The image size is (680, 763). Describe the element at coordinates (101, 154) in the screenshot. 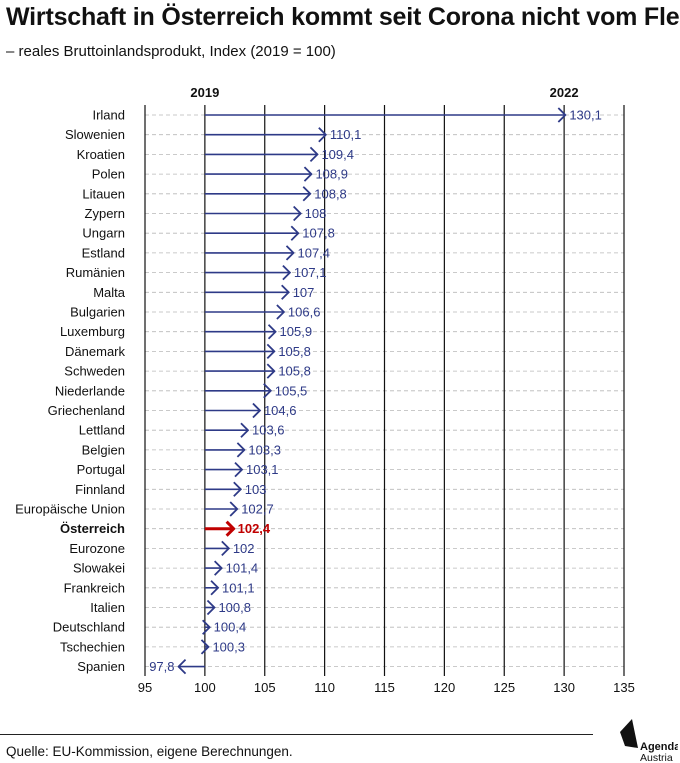

I see `category-label: Kroatien` at that location.